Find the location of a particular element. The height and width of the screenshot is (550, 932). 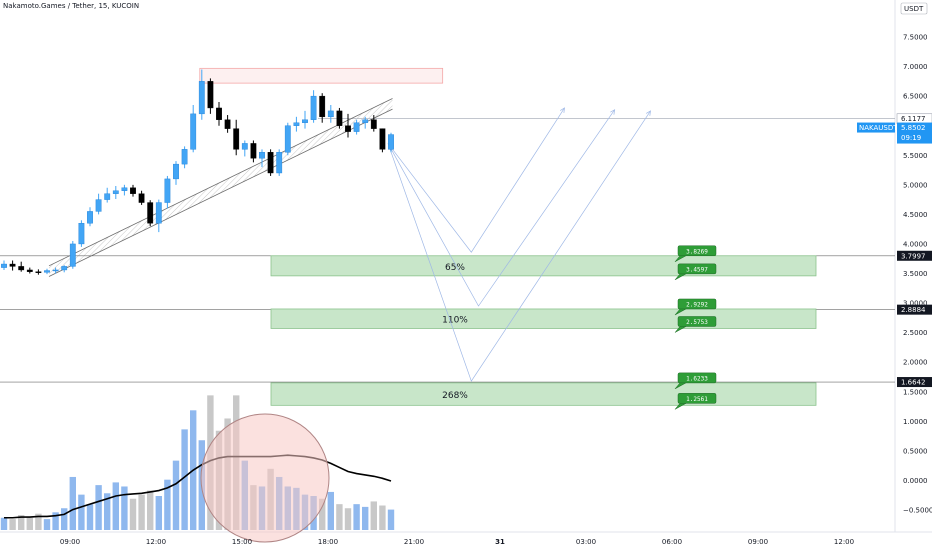

time-tick-label: 03:00 is located at coordinates (586, 542).